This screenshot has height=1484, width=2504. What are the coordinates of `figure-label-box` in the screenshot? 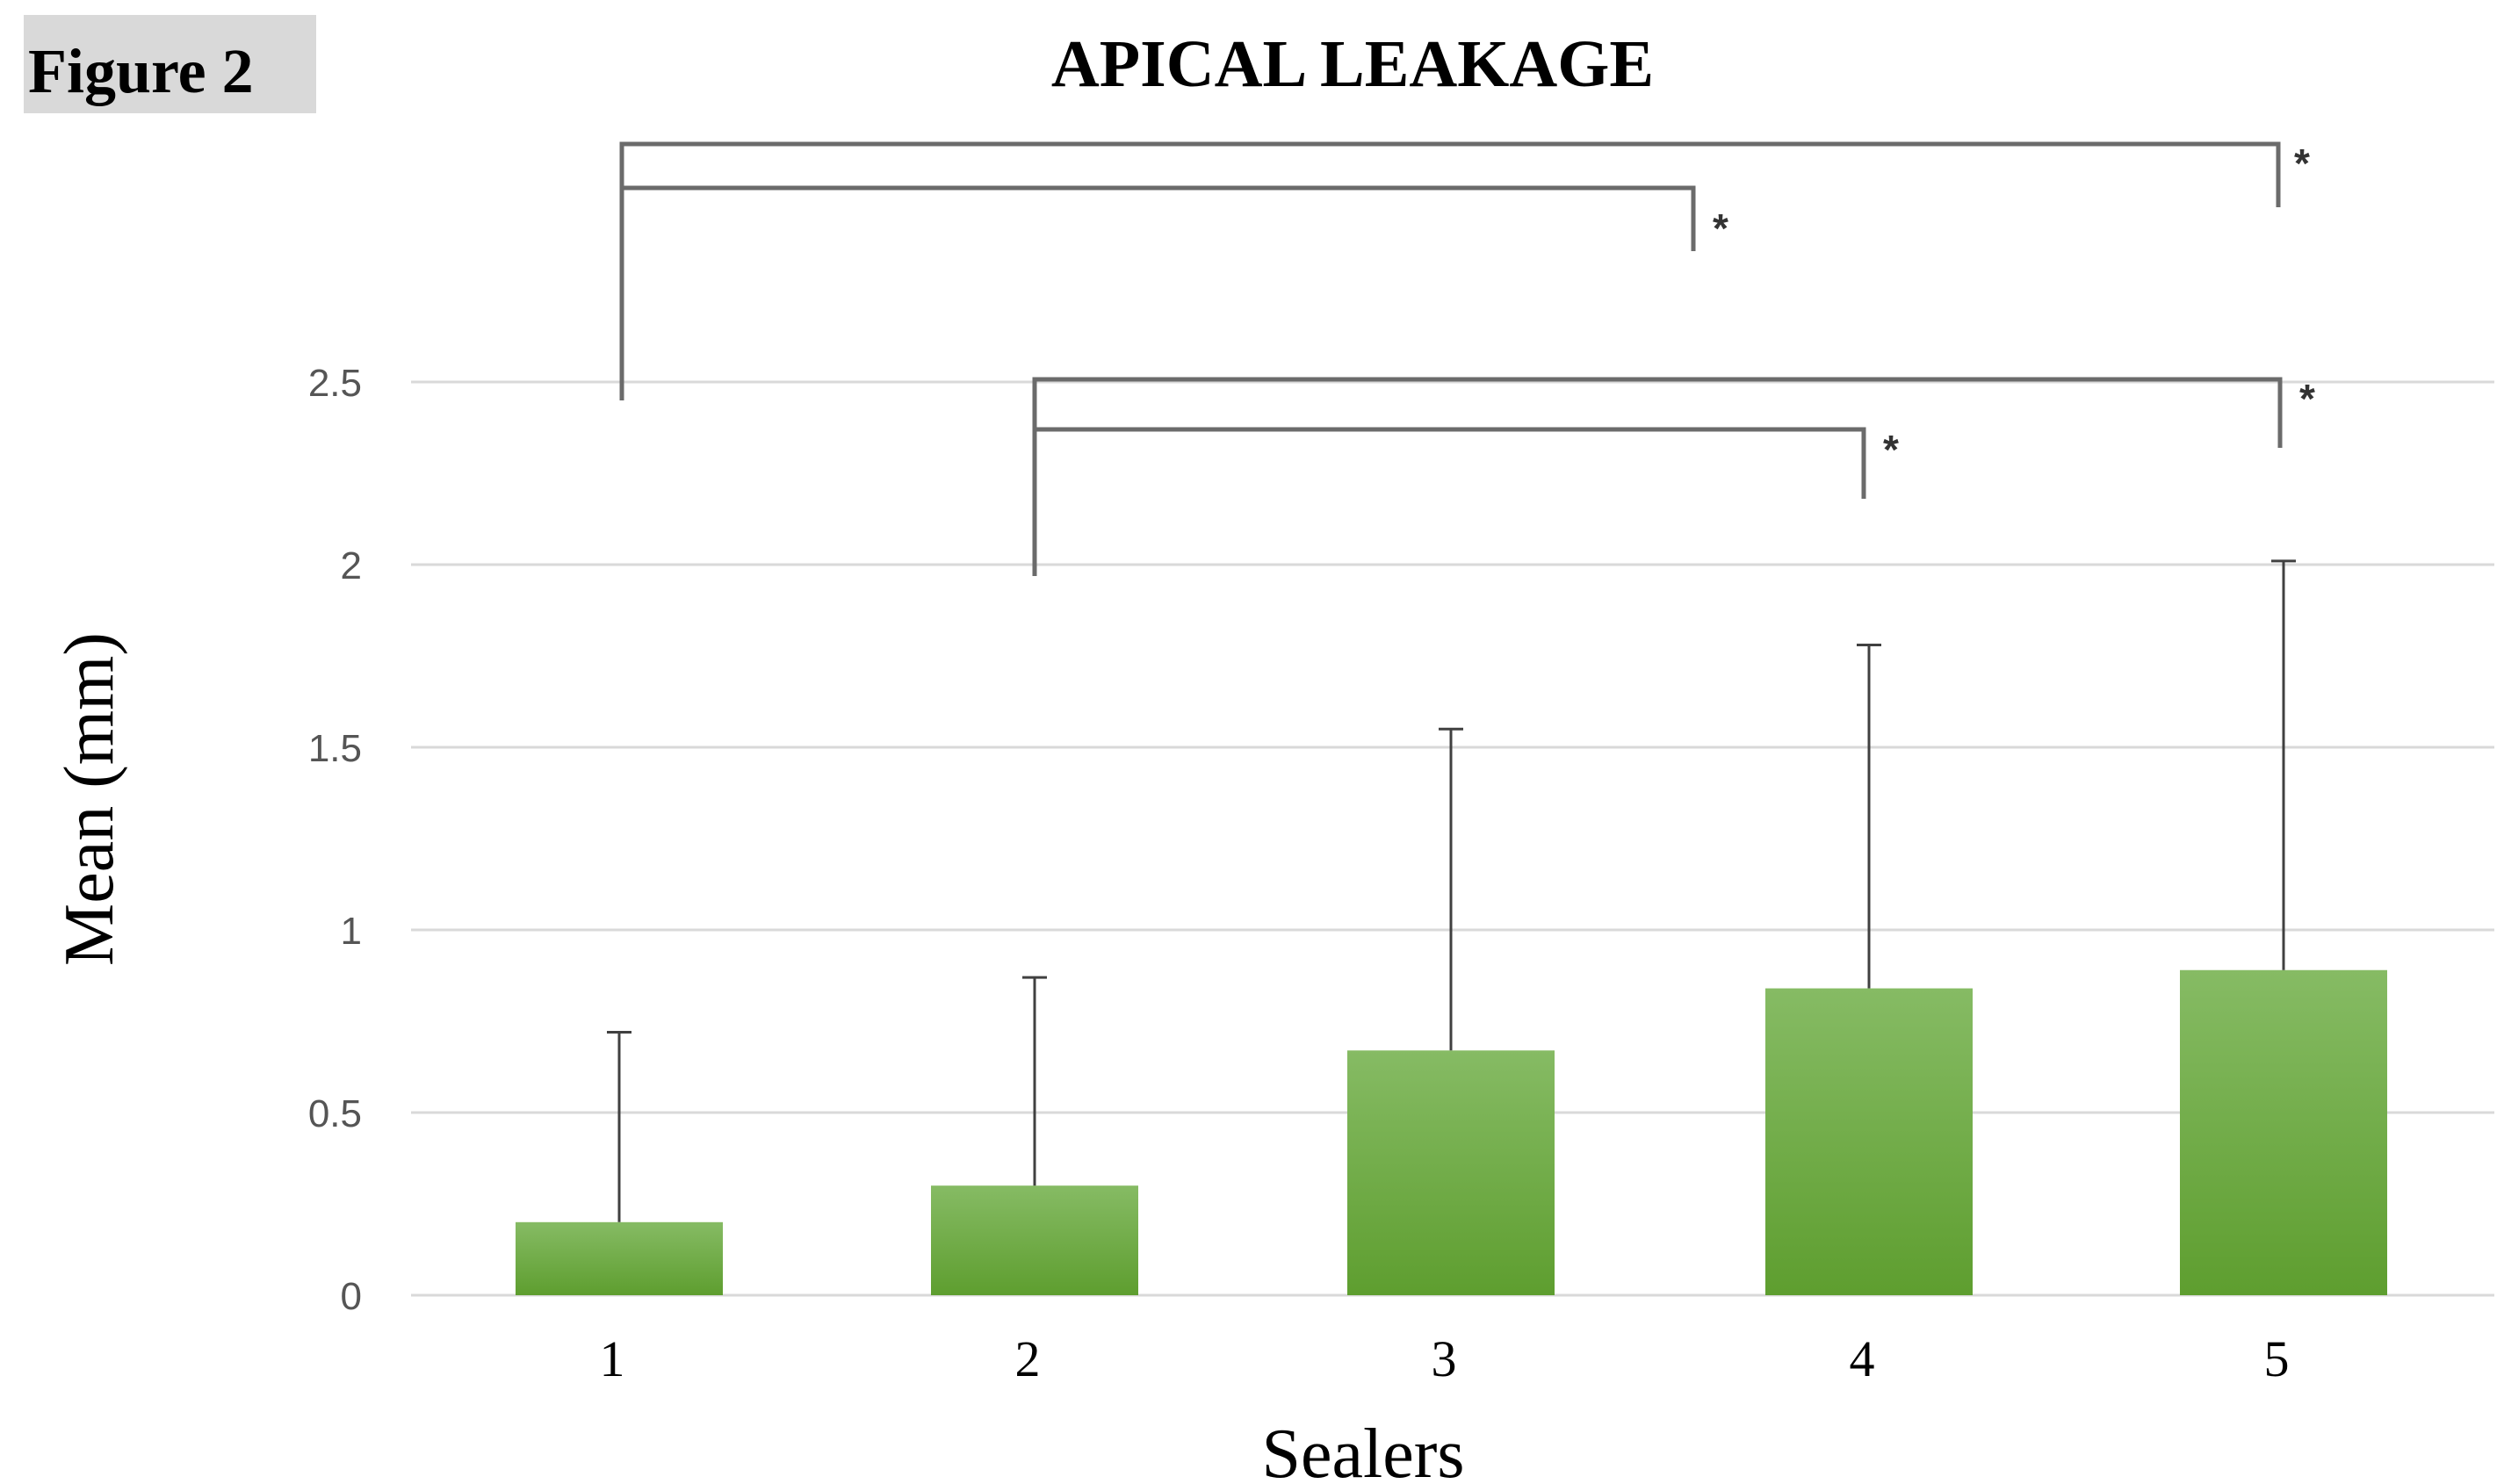 It's located at (170, 64).